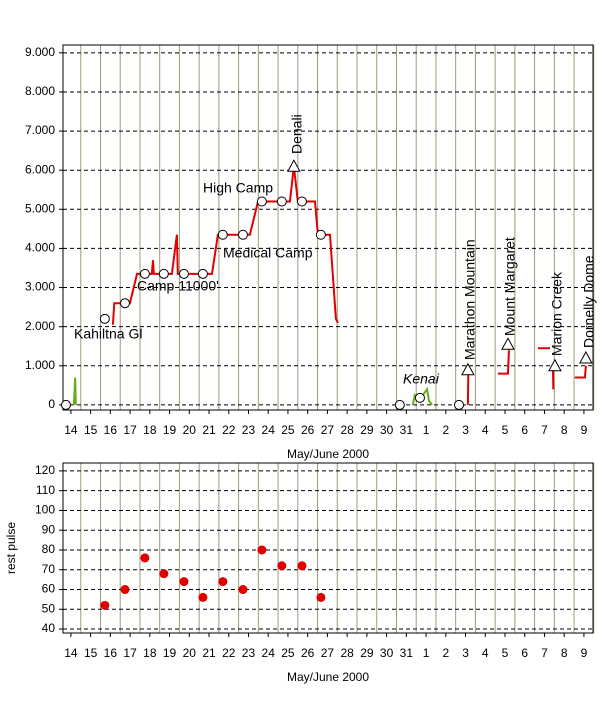 The height and width of the screenshot is (705, 600). I want to click on x-tick-label: 27, so click(328, 430).